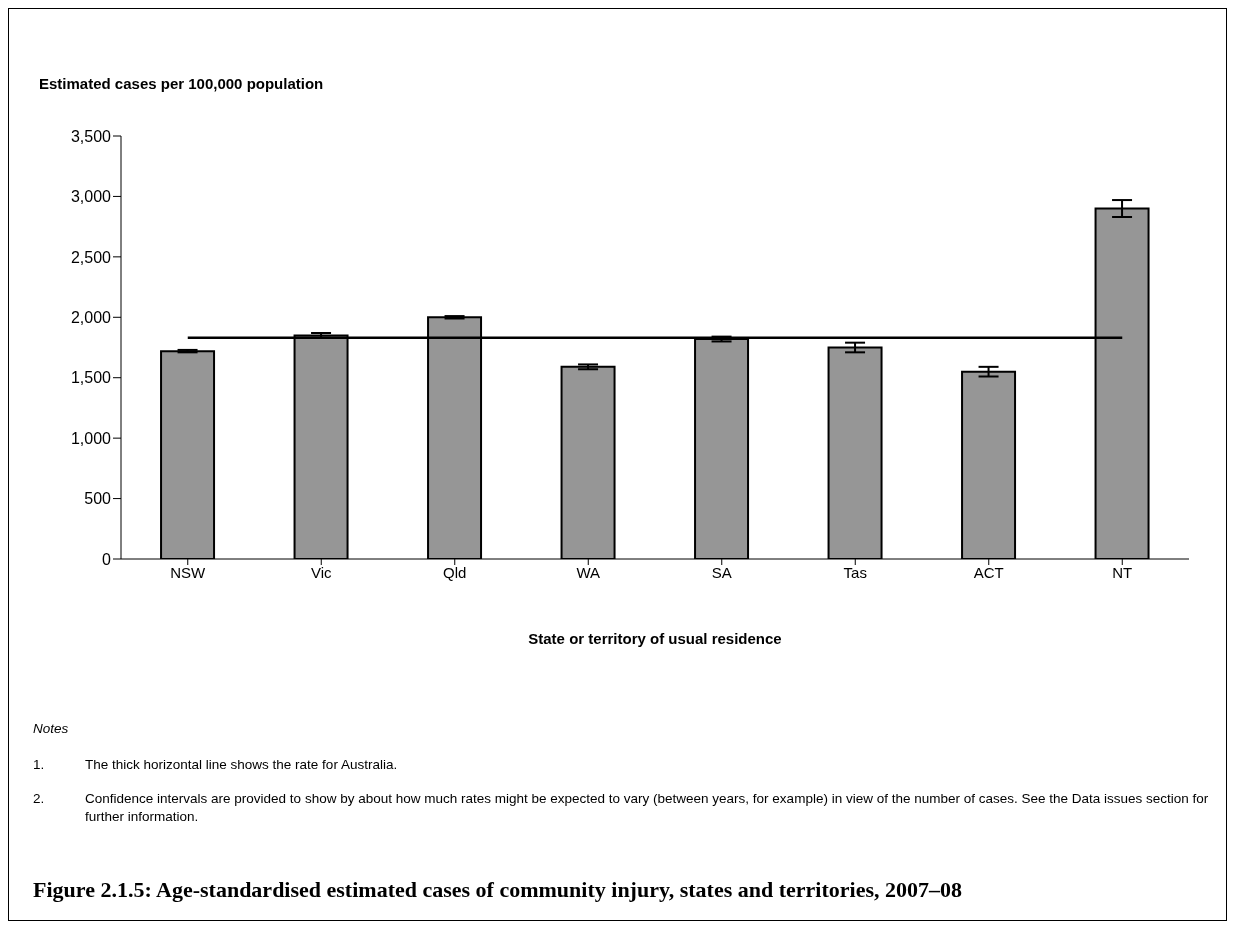 The height and width of the screenshot is (931, 1237). What do you see at coordinates (91, 257) in the screenshot?
I see `y-tick-label: 2,500` at bounding box center [91, 257].